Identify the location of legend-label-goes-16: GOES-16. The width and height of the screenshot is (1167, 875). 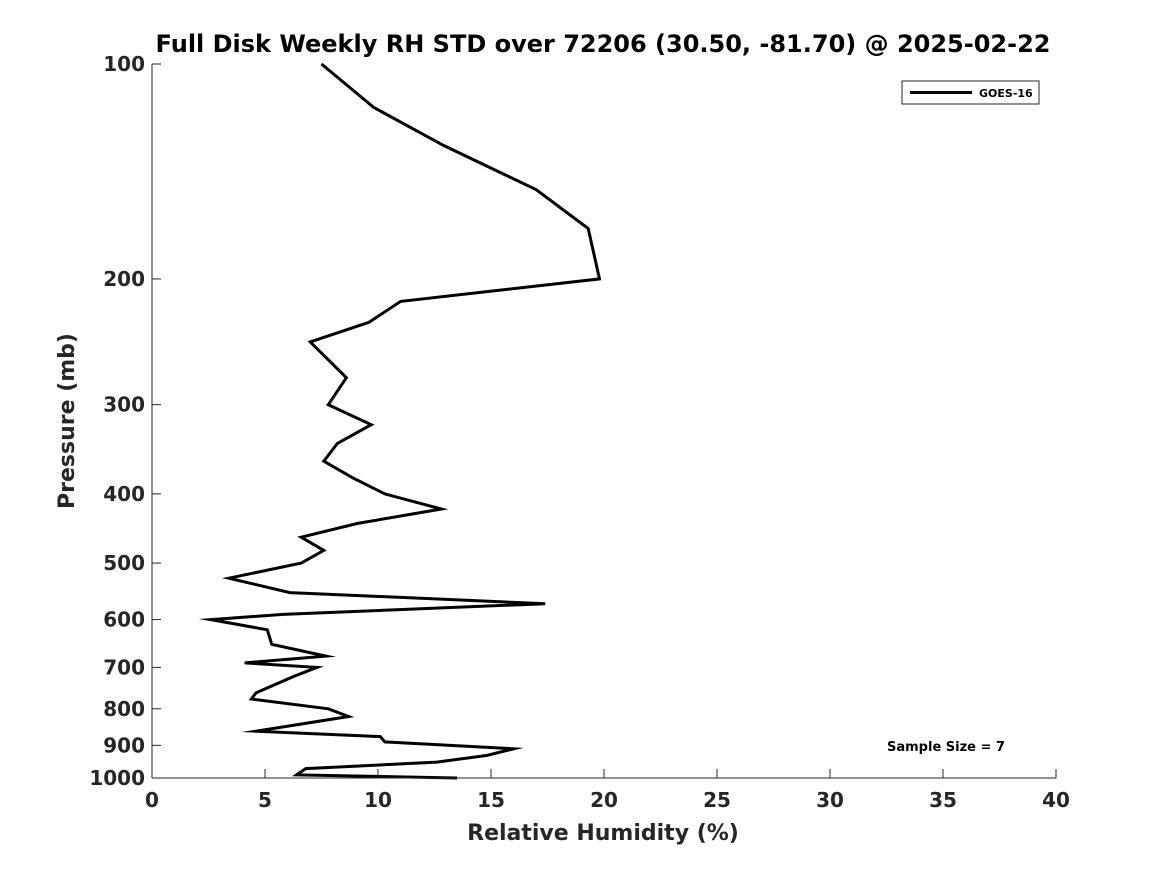
(1006, 93).